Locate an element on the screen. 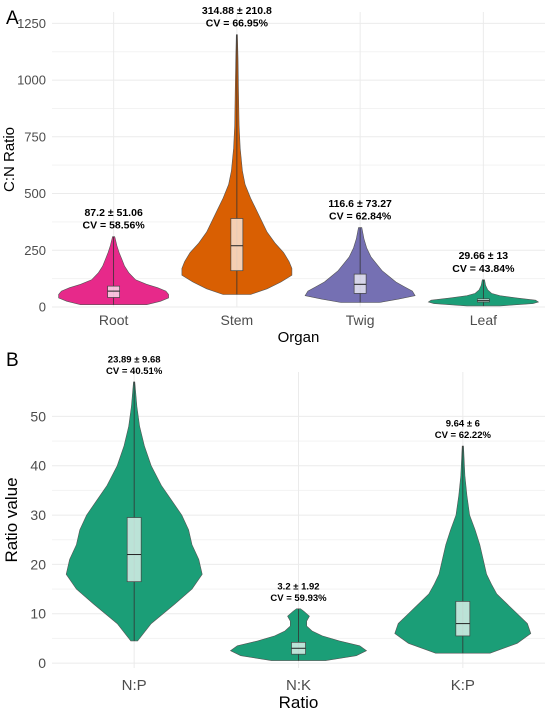 The image size is (550, 715). annotation-mean-sd: 3.2 ± 1.92 is located at coordinates (298, 586).